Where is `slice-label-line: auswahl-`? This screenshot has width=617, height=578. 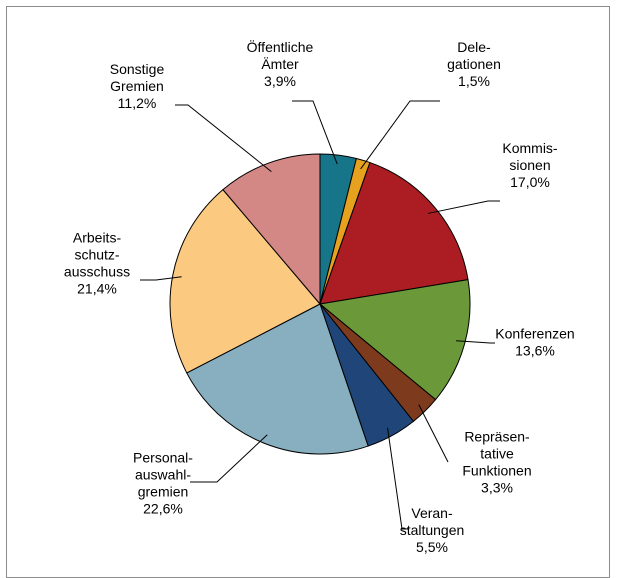 slice-label-line: auswahl- is located at coordinates (163, 475).